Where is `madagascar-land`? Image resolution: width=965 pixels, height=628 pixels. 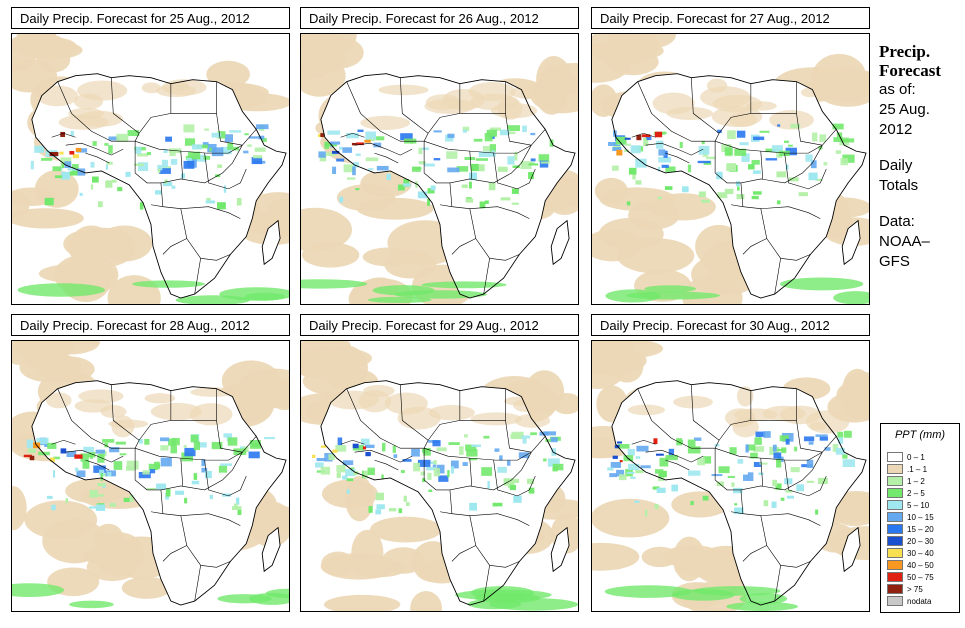
madagascar-land is located at coordinates (271, 242).